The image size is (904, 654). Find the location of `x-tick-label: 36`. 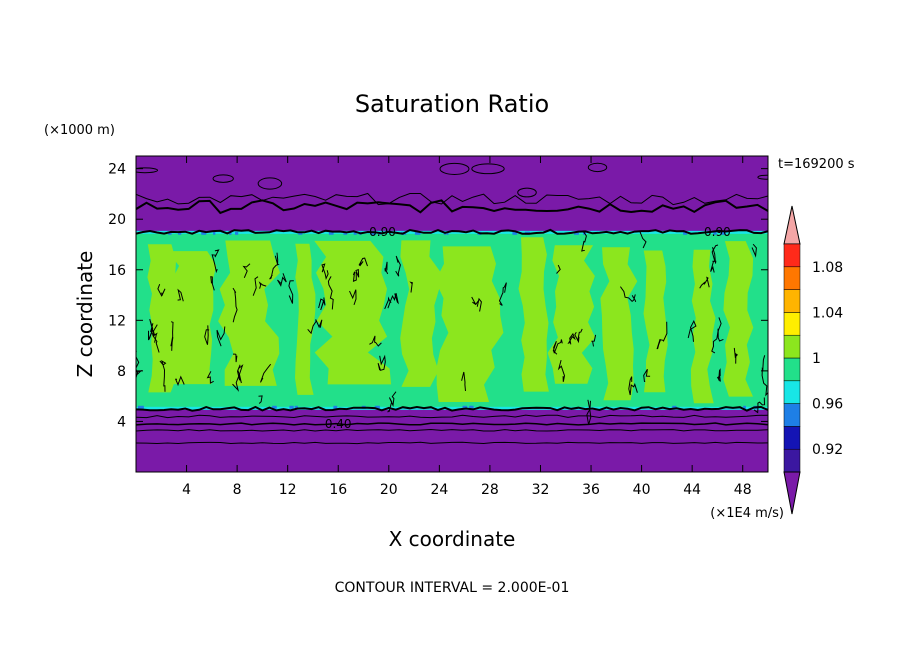

x-tick-label: 36 is located at coordinates (591, 490).